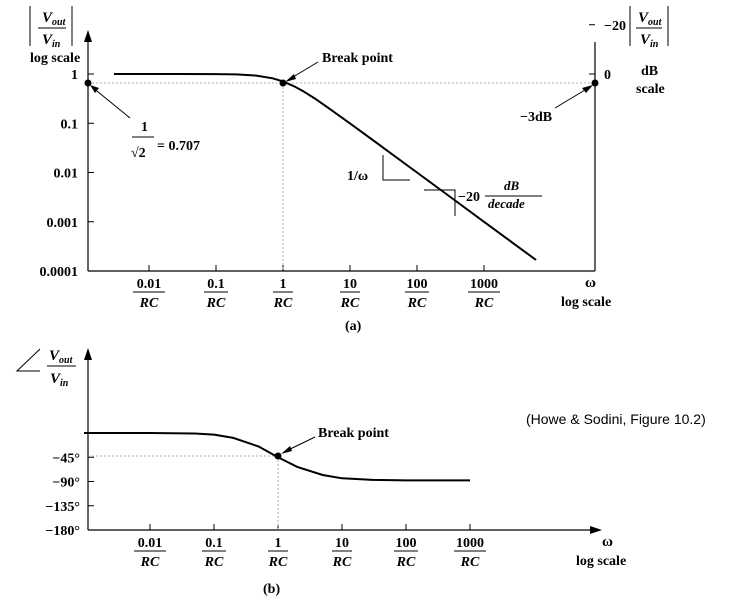 Image resolution: width=739 pixels, height=606 pixels. I want to click on magnitude-y-tick-label-0: 1, so click(74, 75).